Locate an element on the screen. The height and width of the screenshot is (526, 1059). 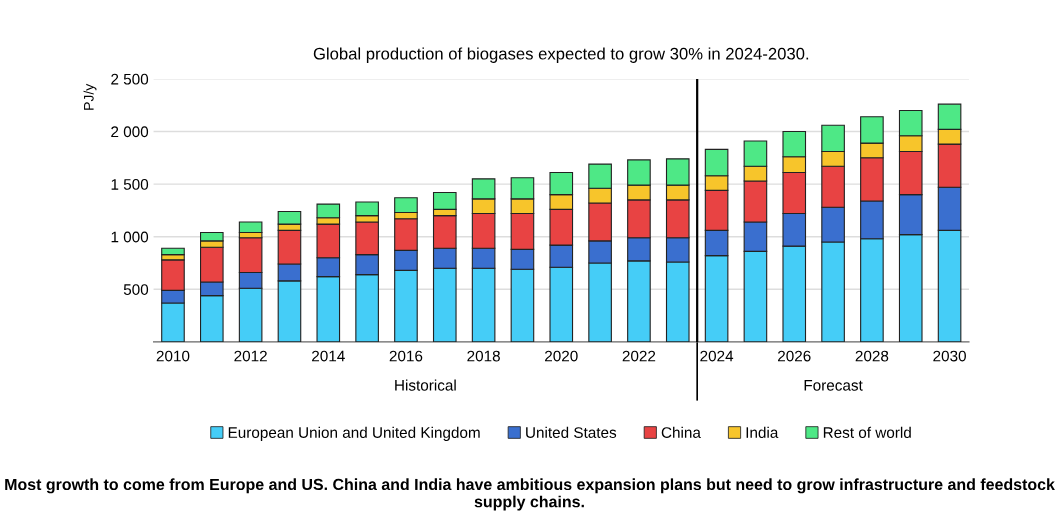
x-tick-label: 2016 is located at coordinates (406, 356).